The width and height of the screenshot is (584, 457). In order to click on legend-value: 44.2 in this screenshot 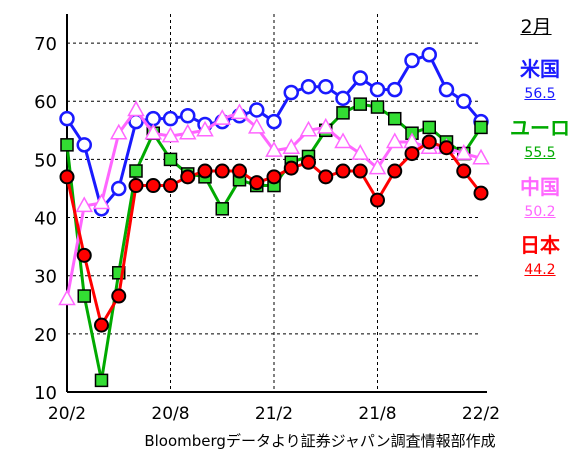, I will do `click(540, 270)`.